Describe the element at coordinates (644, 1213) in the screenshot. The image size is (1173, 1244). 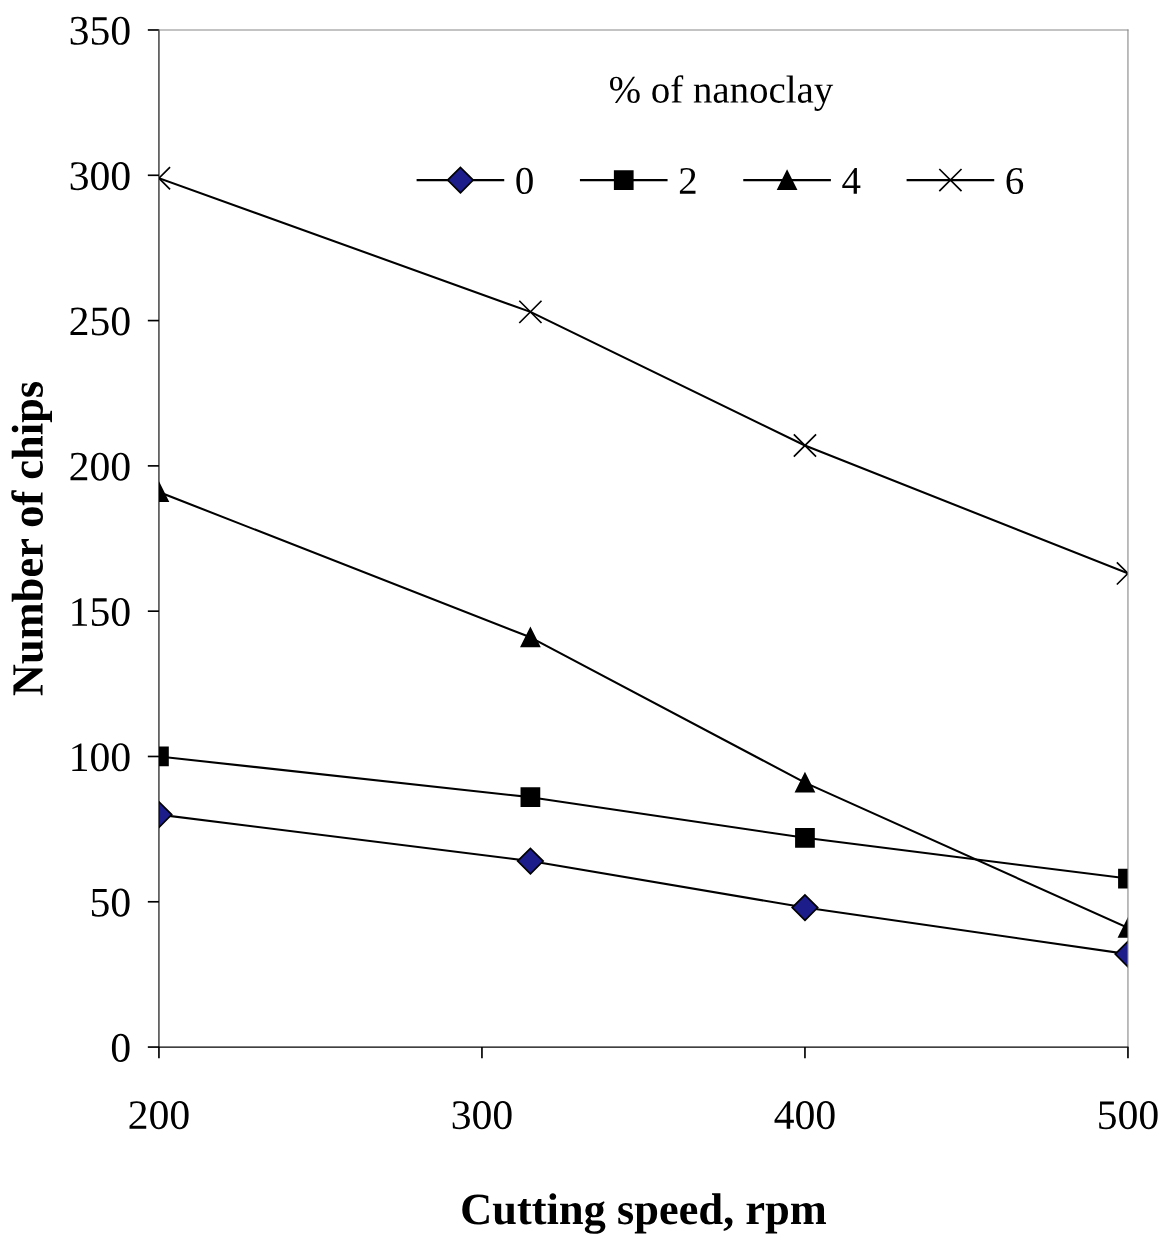
I see `x-axis-title: Cutting speed, rpm` at that location.